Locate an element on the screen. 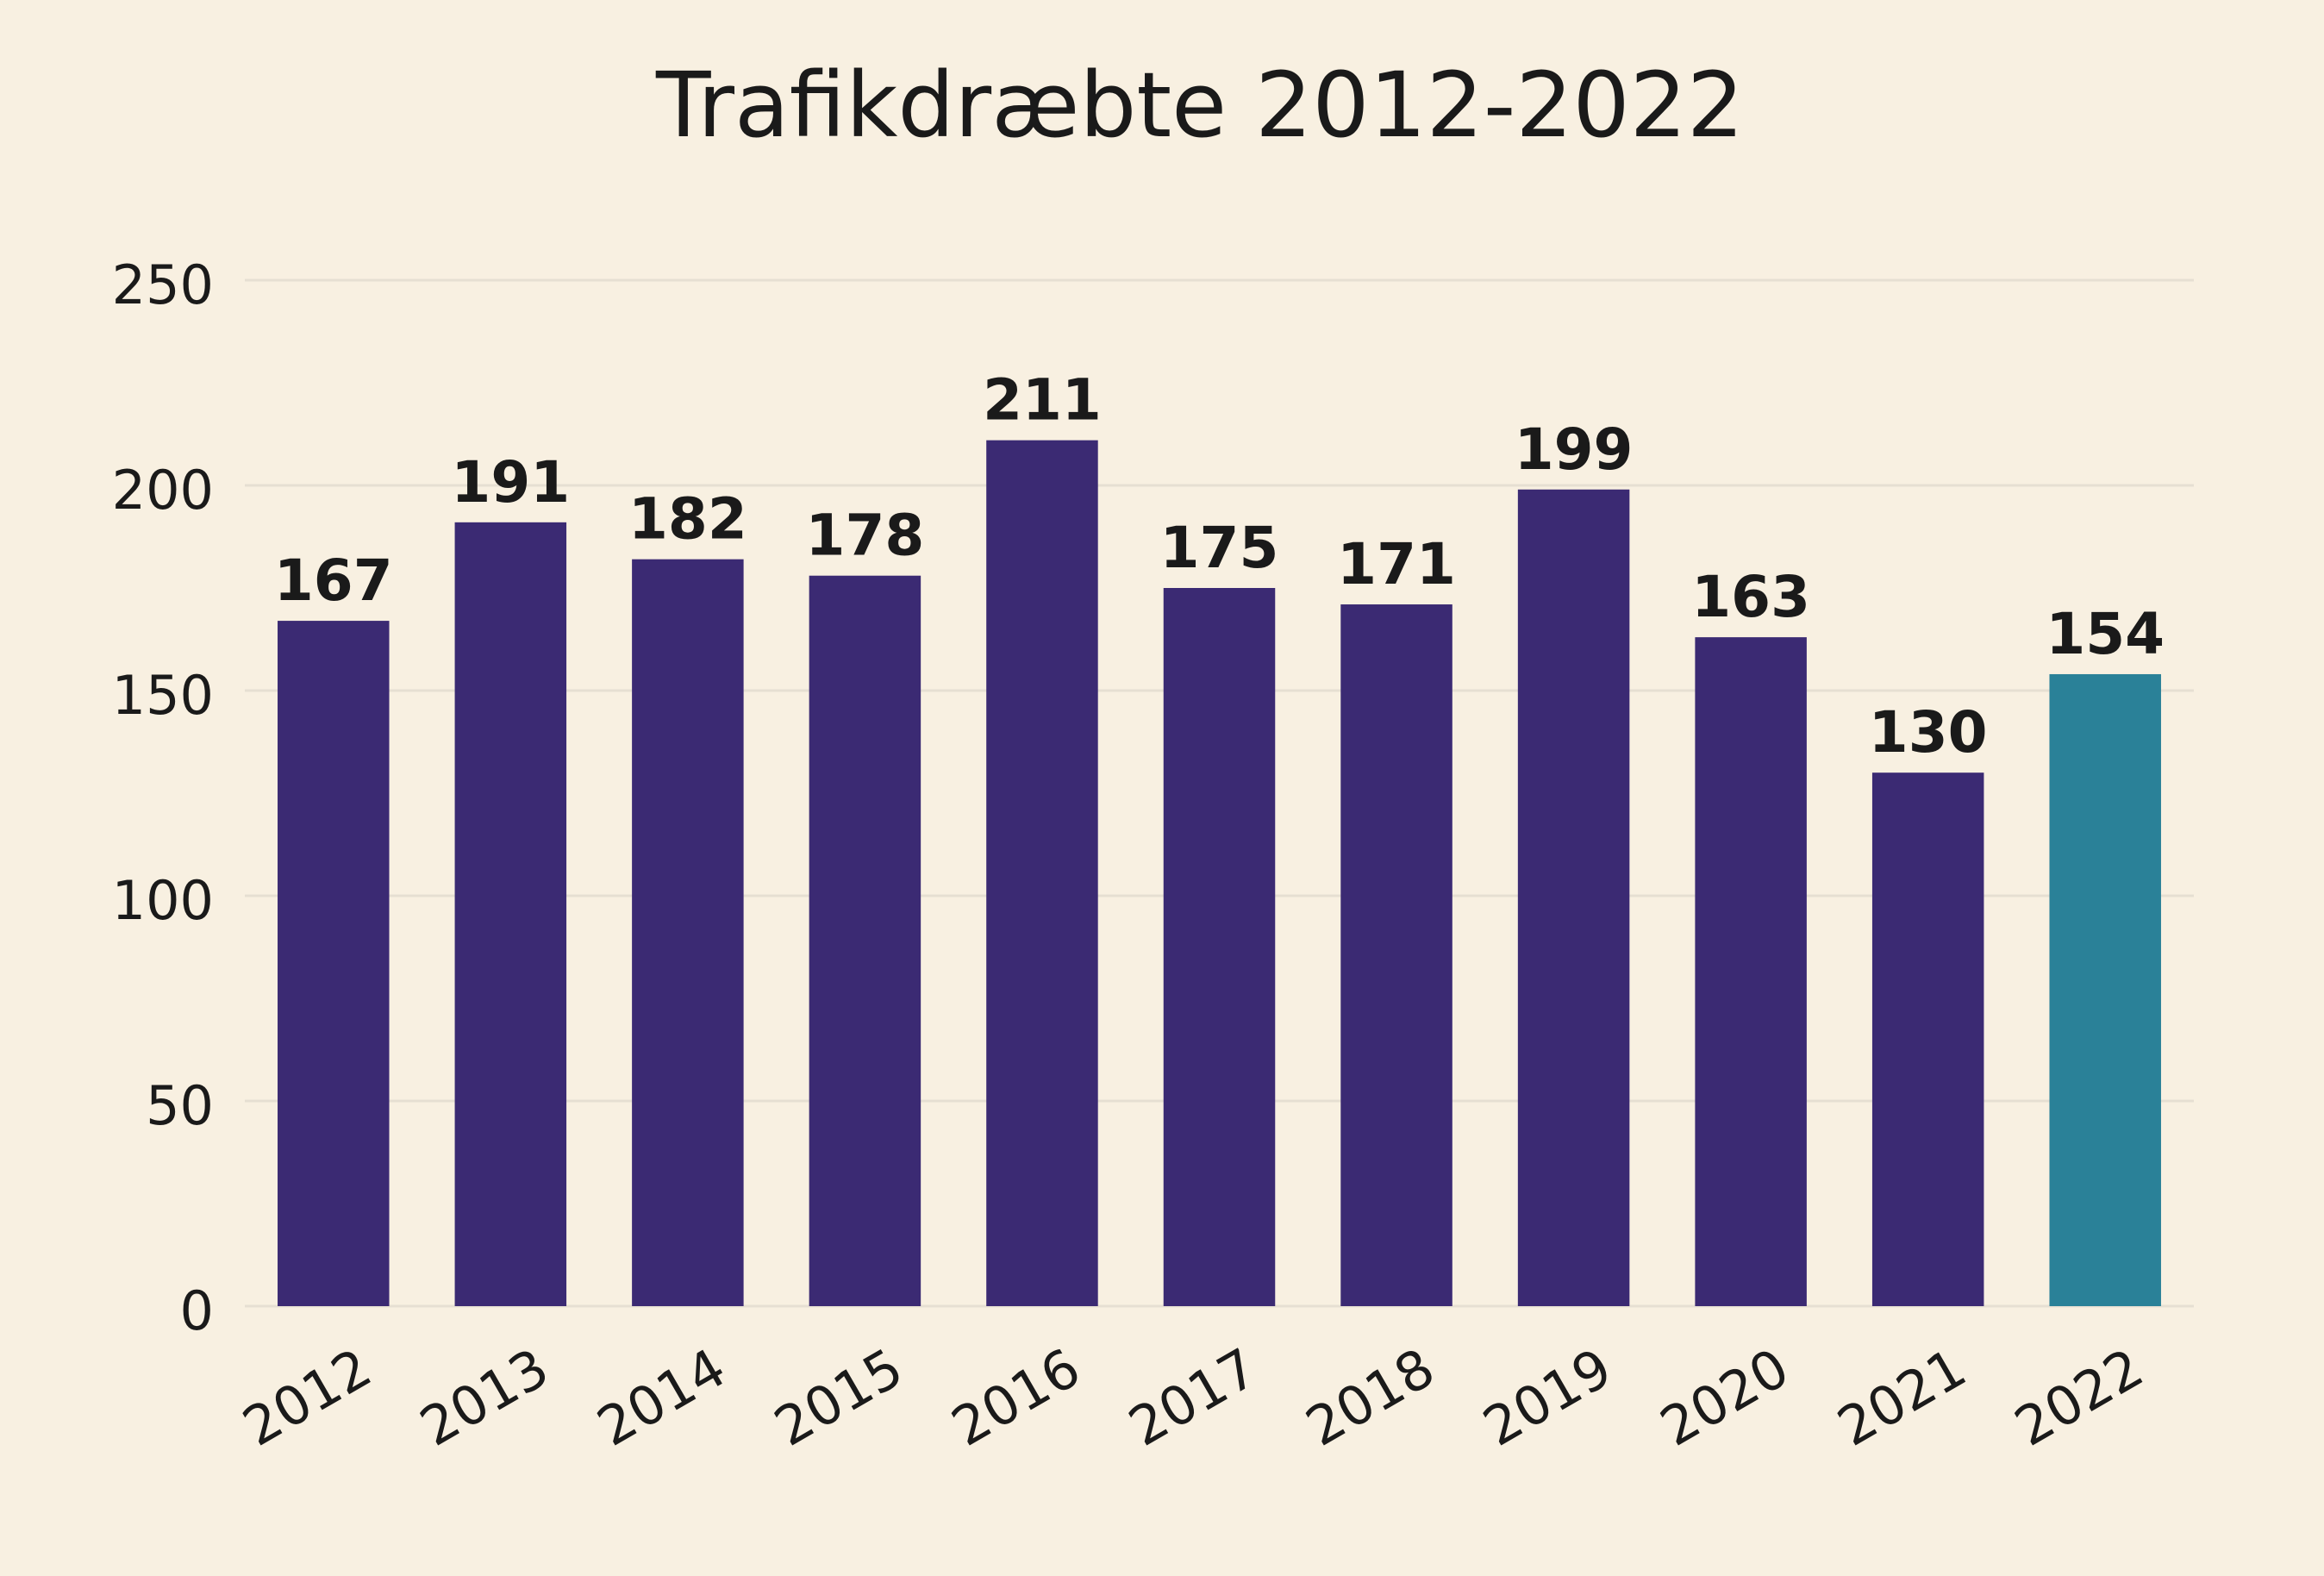 The height and width of the screenshot is (1576, 2324). value-label: 191 is located at coordinates (510, 482).